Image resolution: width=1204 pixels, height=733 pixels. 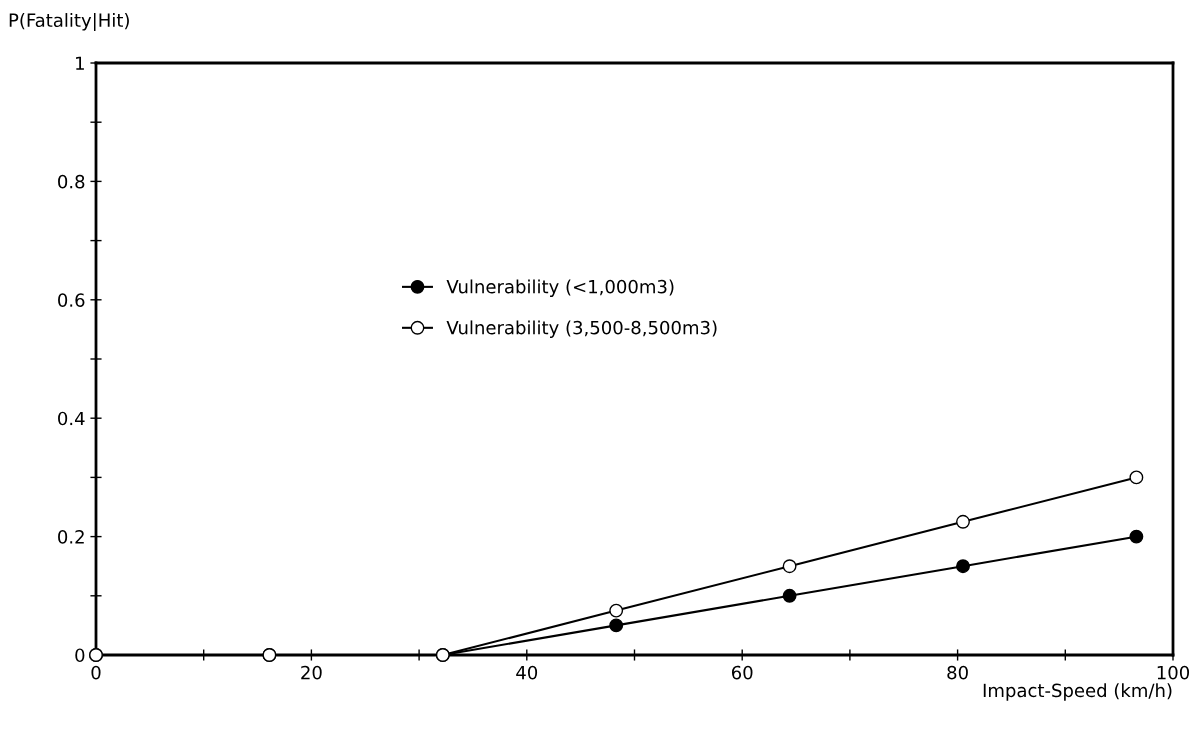 What do you see at coordinates (581, 329) in the screenshot?
I see `legend-label: Vulnerability (3,500-8,500m3)` at bounding box center [581, 329].